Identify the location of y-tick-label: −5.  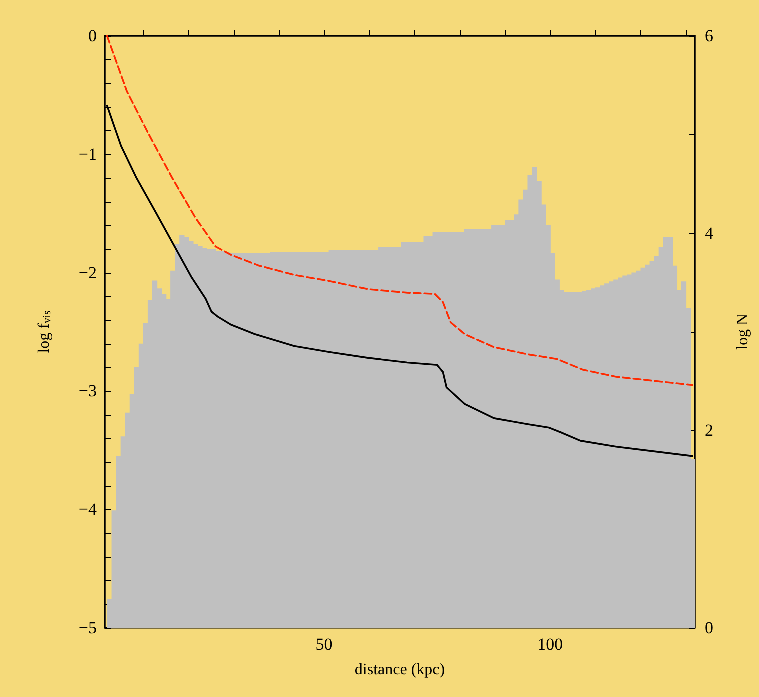
(87, 628).